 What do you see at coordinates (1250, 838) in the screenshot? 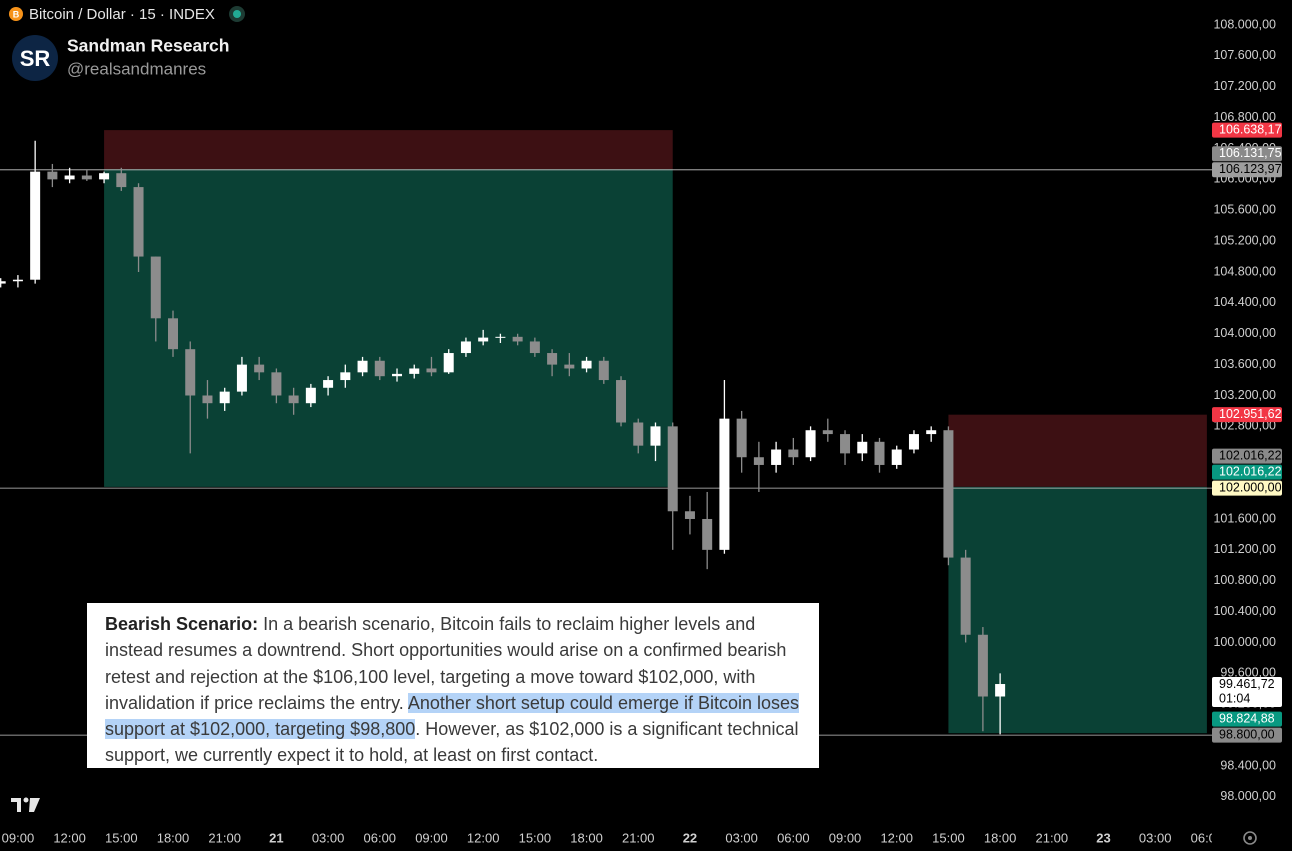
I see `settings-icon` at bounding box center [1250, 838].